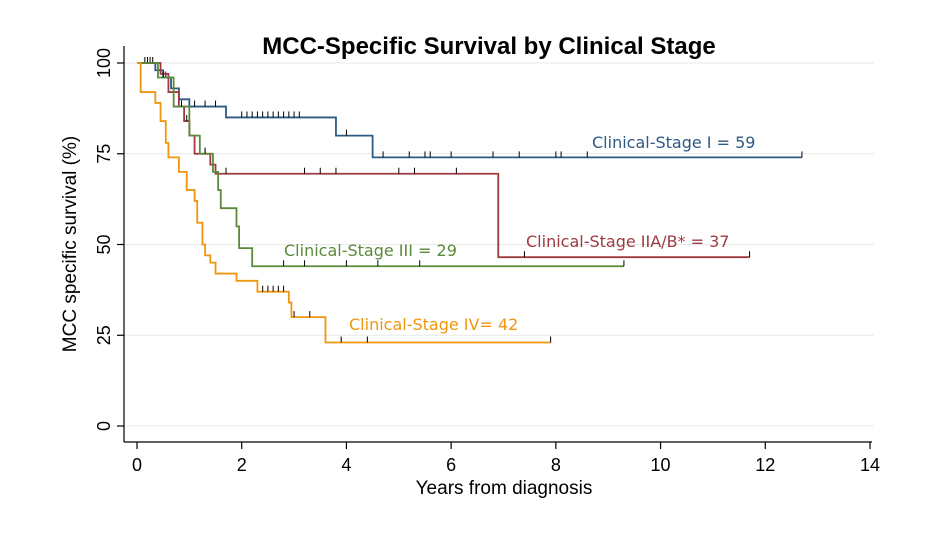 This screenshot has height=558, width=948. Describe the element at coordinates (504, 488) in the screenshot. I see `x-axis-label: Years from diagnosis` at that location.